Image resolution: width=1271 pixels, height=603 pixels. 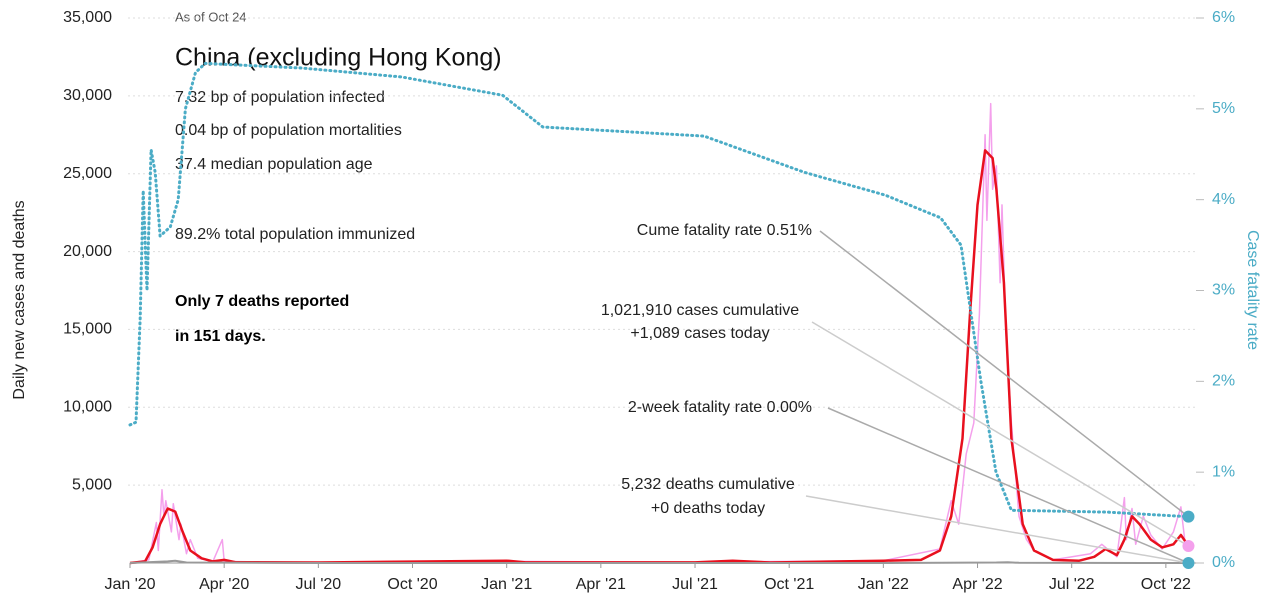 What do you see at coordinates (92, 484) in the screenshot?
I see `y-tick-label: 5,000` at bounding box center [92, 484].